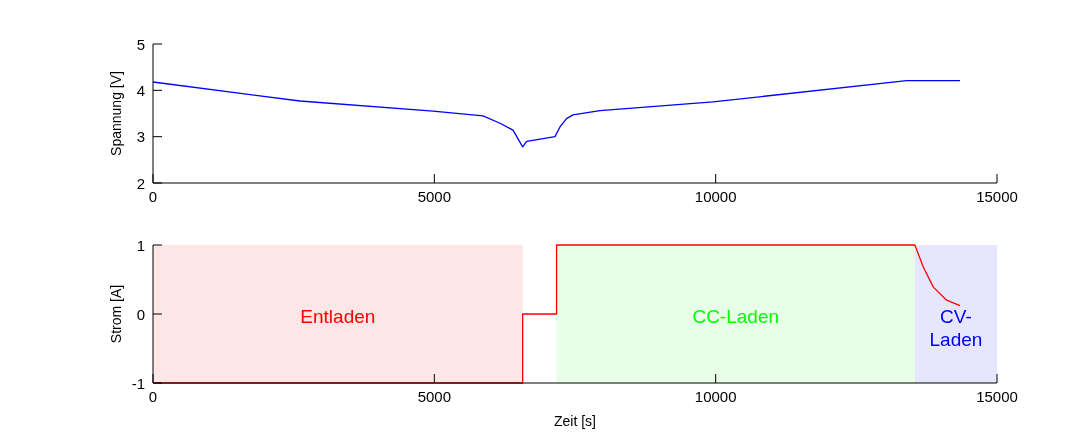 The height and width of the screenshot is (433, 1092). What do you see at coordinates (140, 137) in the screenshot?
I see `y-tick-label: 3` at bounding box center [140, 137].